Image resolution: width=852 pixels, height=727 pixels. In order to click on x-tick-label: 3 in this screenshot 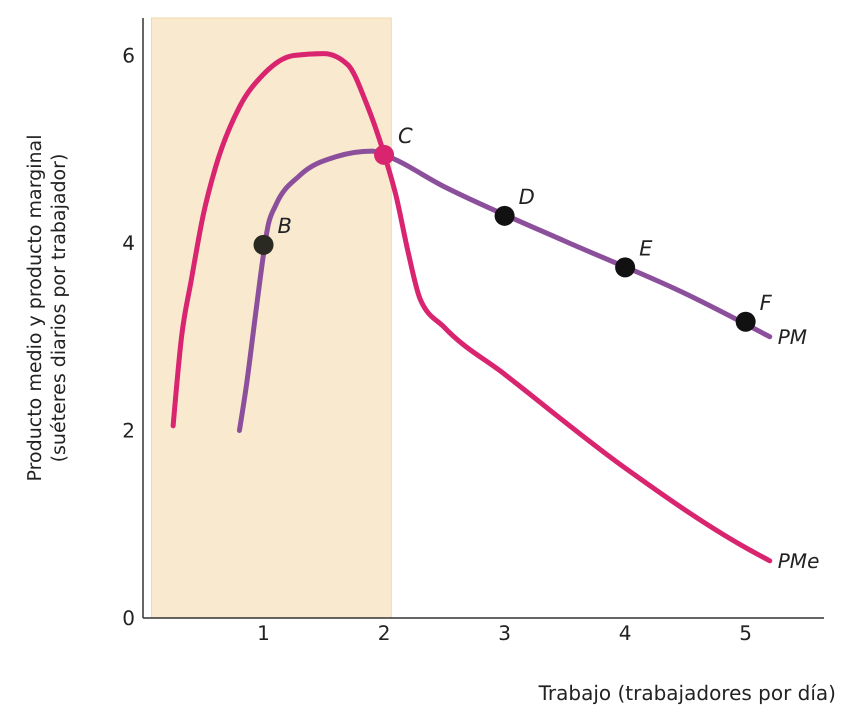, I will do `click(504, 633)`.